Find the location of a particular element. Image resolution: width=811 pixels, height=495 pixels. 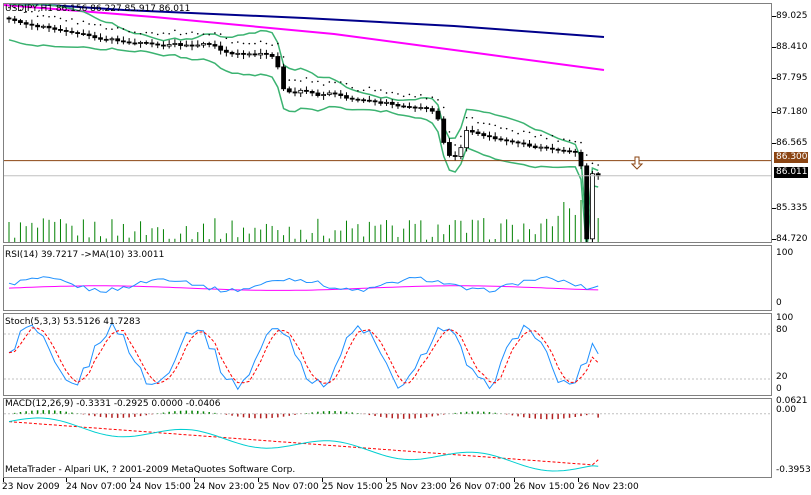

macd-line is located at coordinates (303, 444).